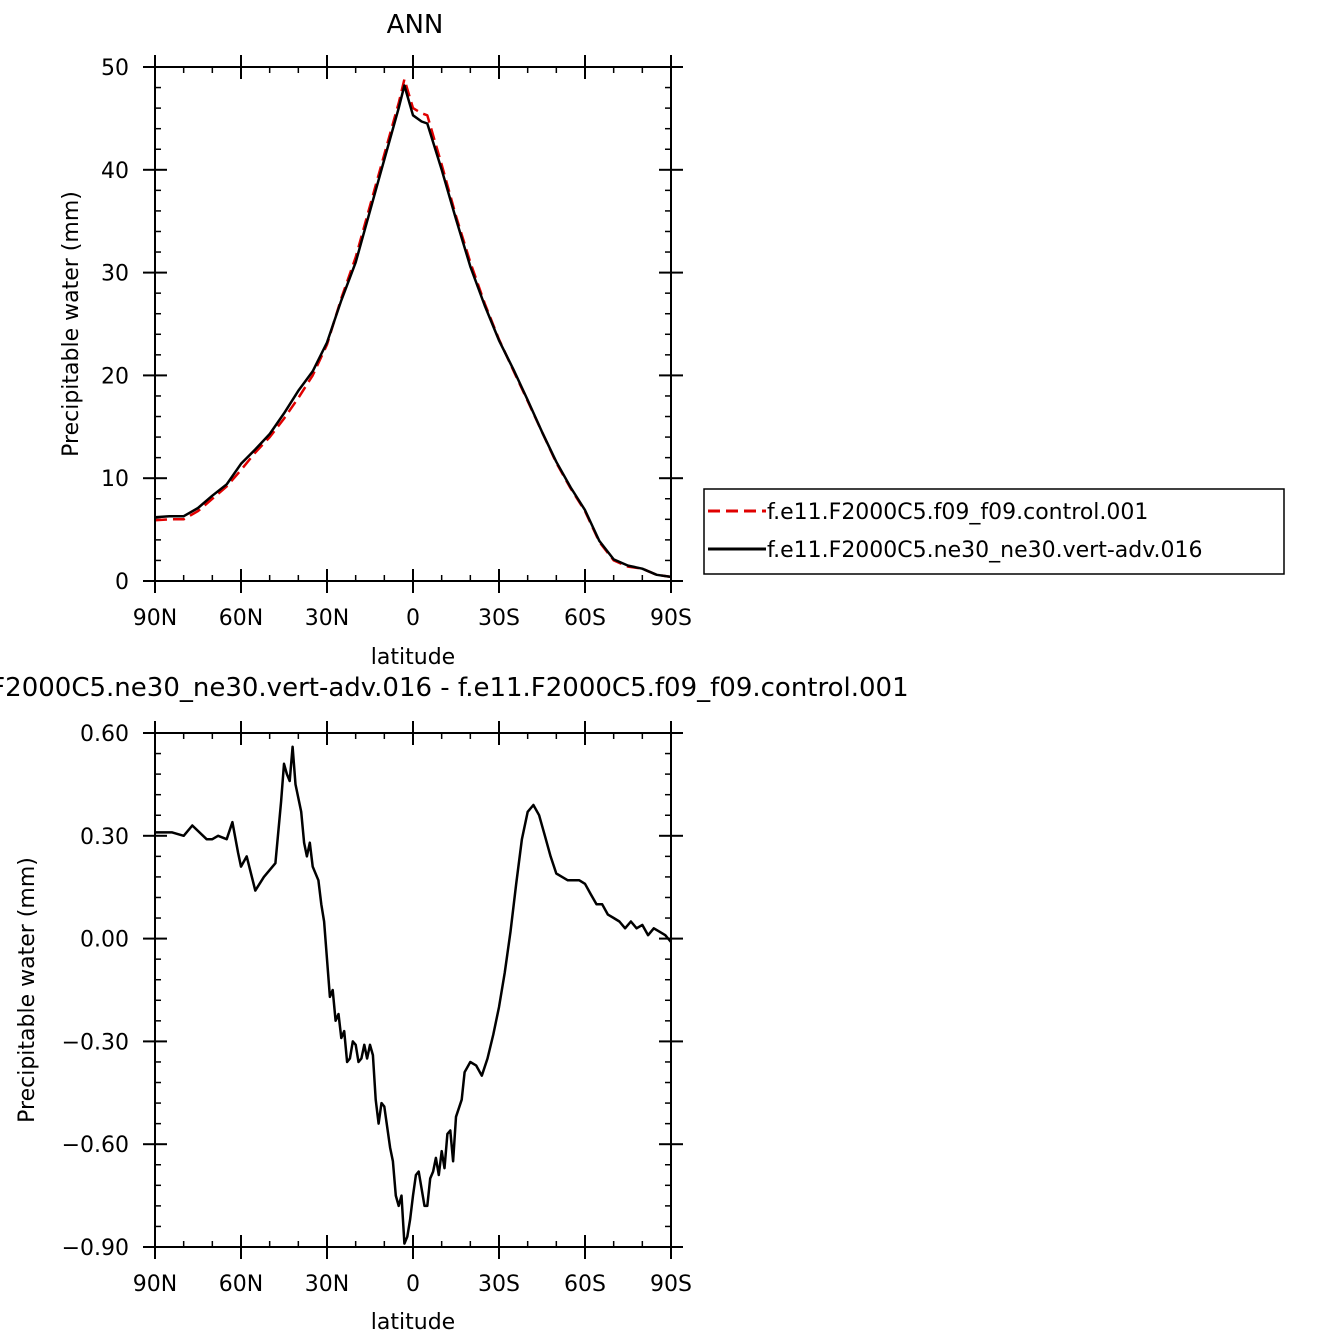 The height and width of the screenshot is (1341, 1344). Describe the element at coordinates (413, 618) in the screenshot. I see `top-xtick-label: 0` at that location.